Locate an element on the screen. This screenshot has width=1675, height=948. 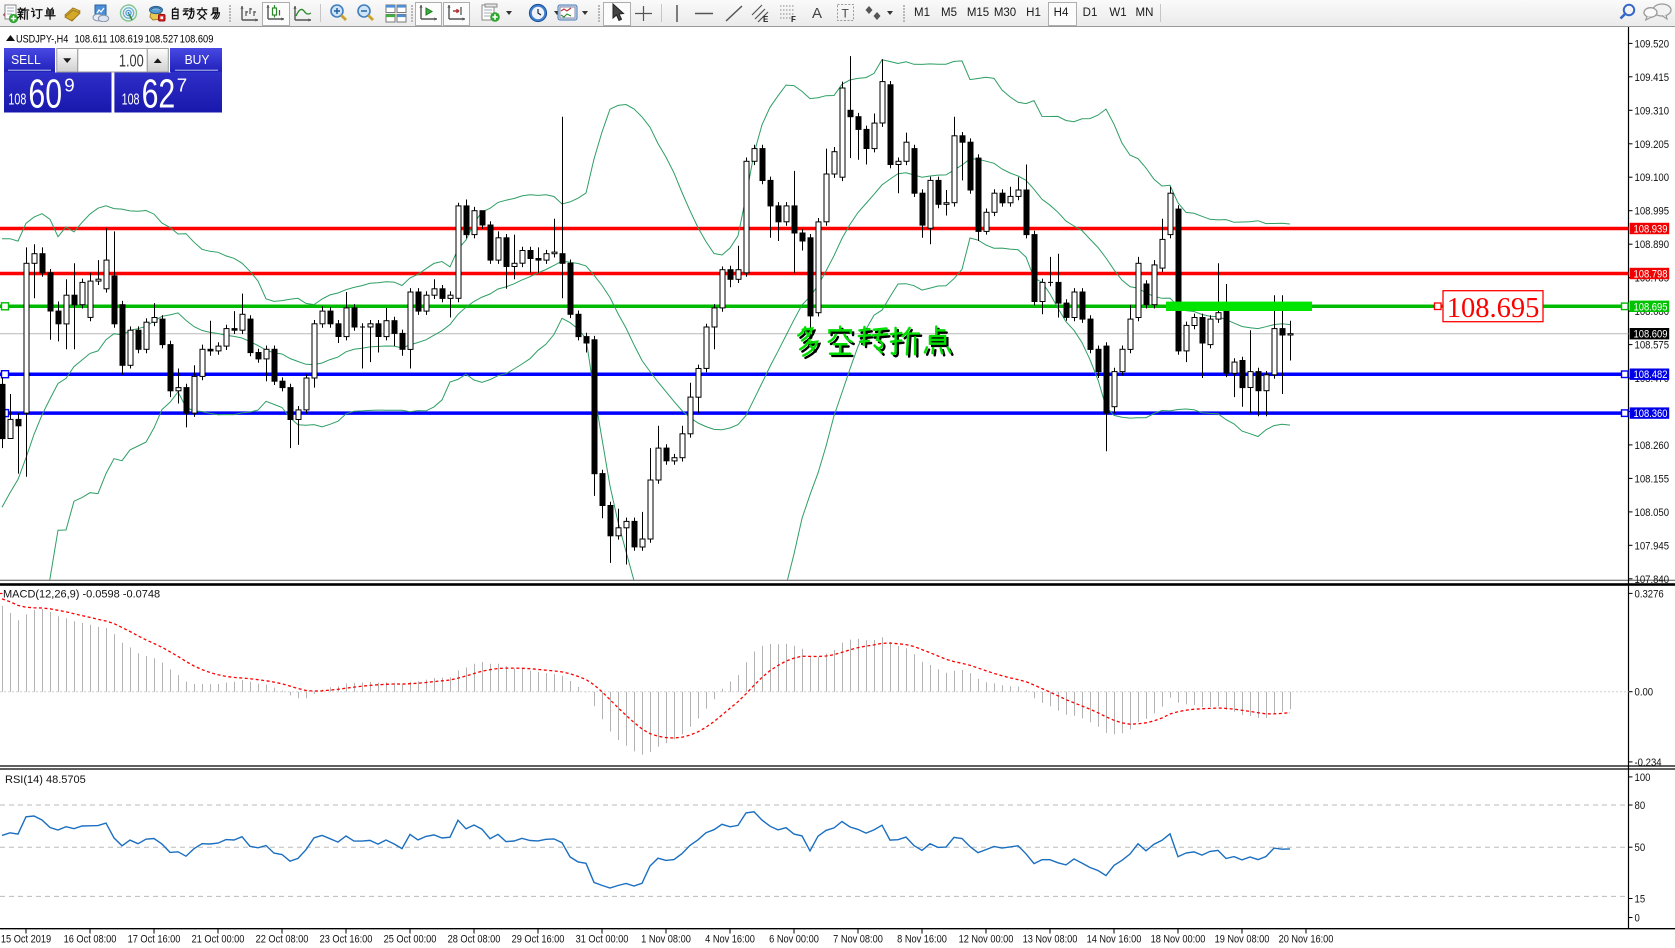
svg-text: 31 Oct 00:00 is located at coordinates (602, 940).